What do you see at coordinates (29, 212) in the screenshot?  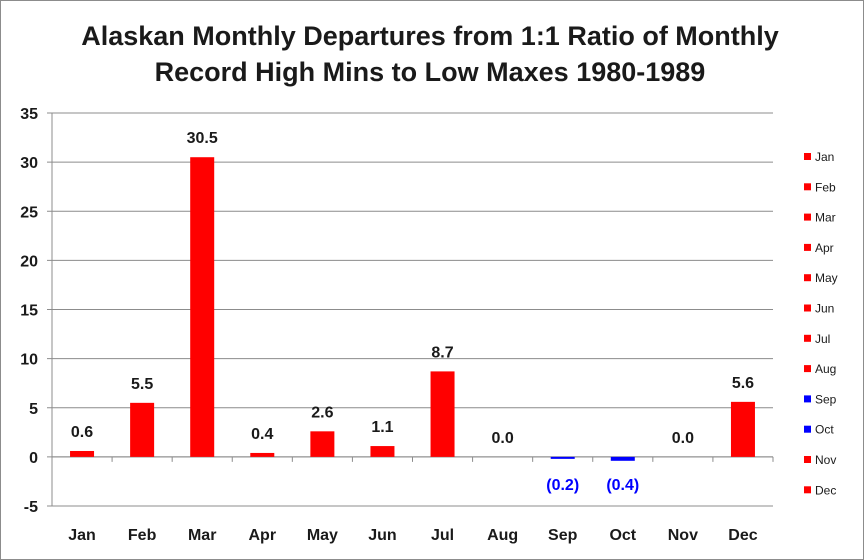 I see `y-tick-label: 25` at bounding box center [29, 212].